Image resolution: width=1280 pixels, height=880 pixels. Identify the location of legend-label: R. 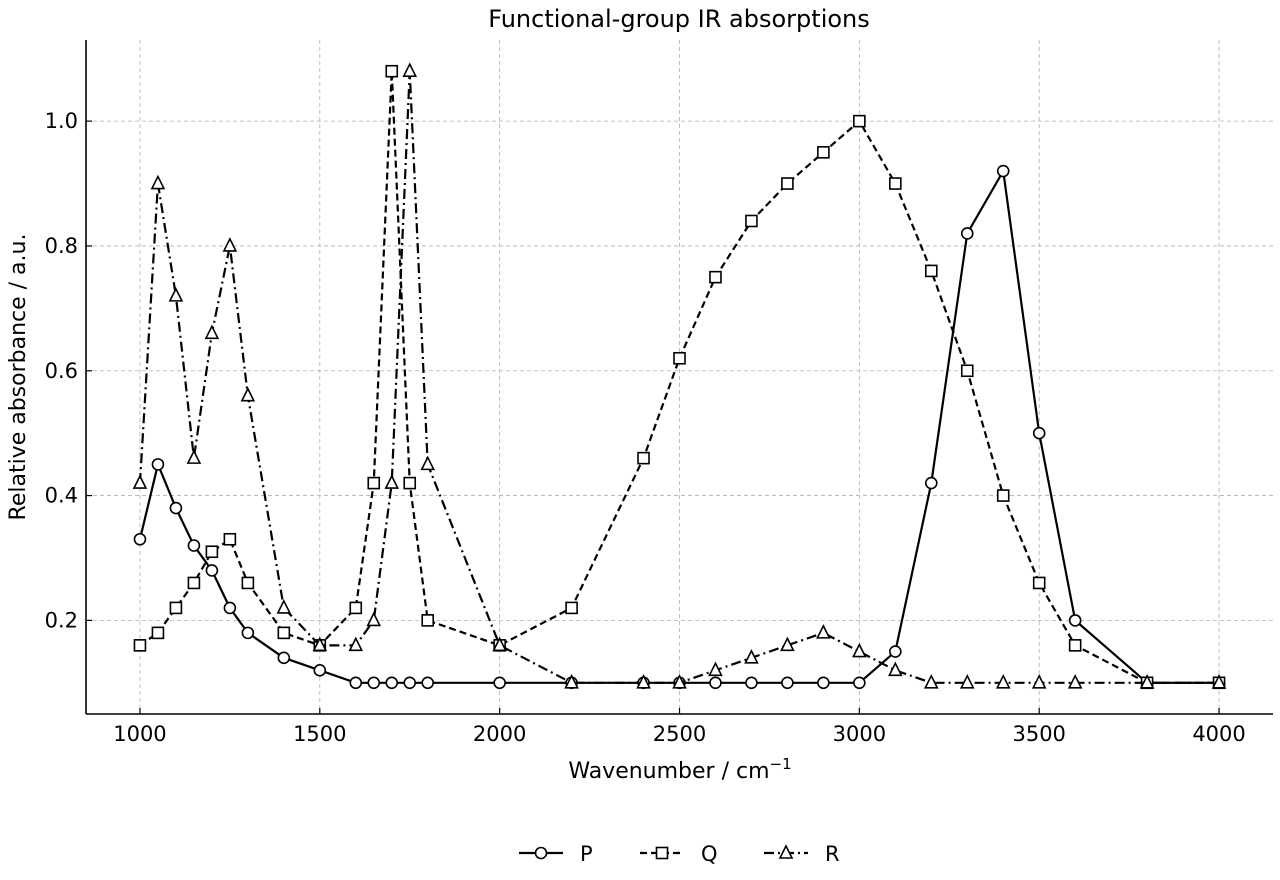
(832, 854).